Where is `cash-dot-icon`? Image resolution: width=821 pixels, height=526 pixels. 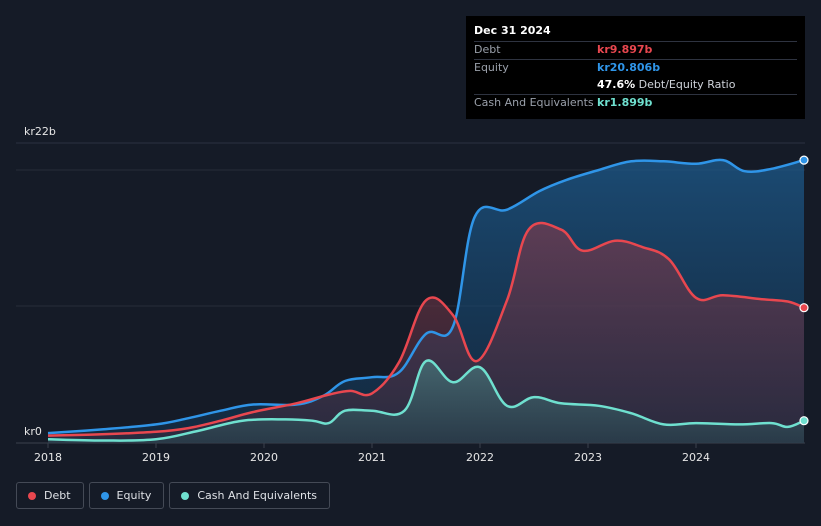 cash-dot-icon is located at coordinates (185, 495).